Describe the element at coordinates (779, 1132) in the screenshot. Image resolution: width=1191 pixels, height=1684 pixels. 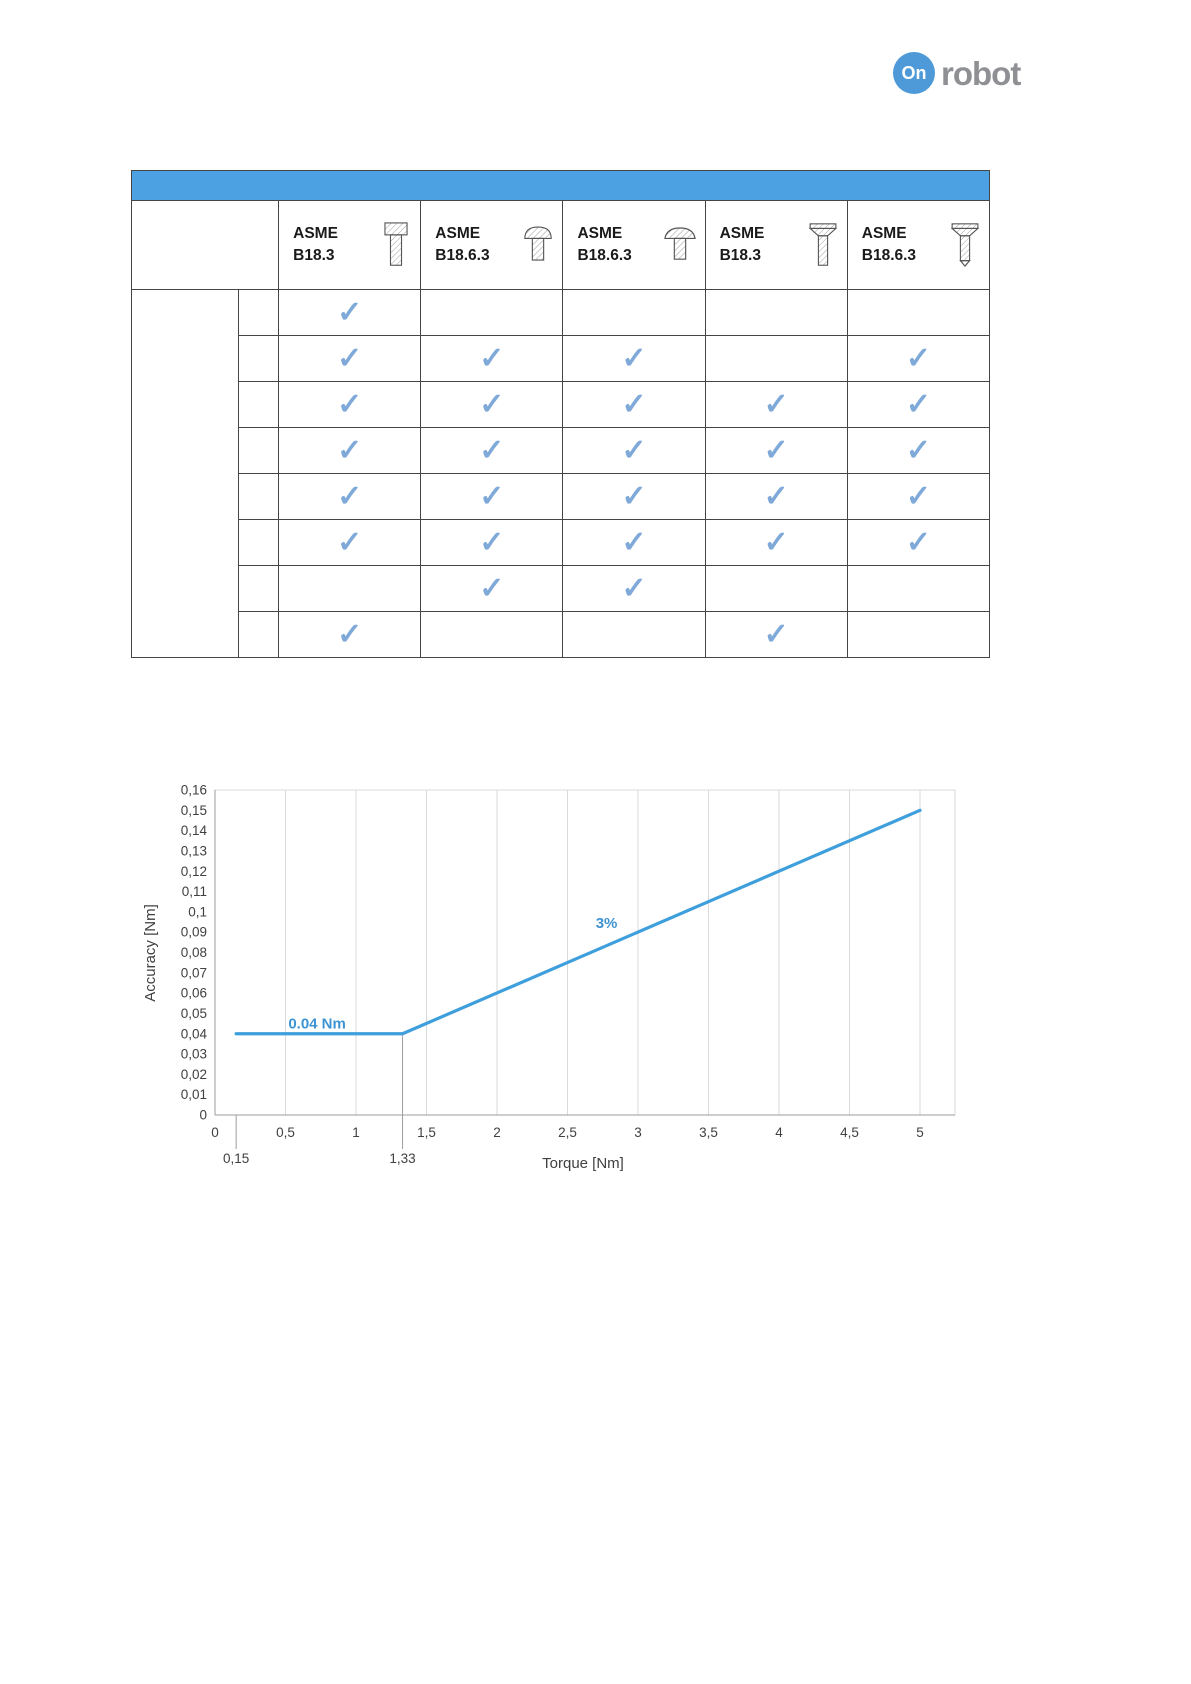
I see `x-tick-label: 4` at that location.